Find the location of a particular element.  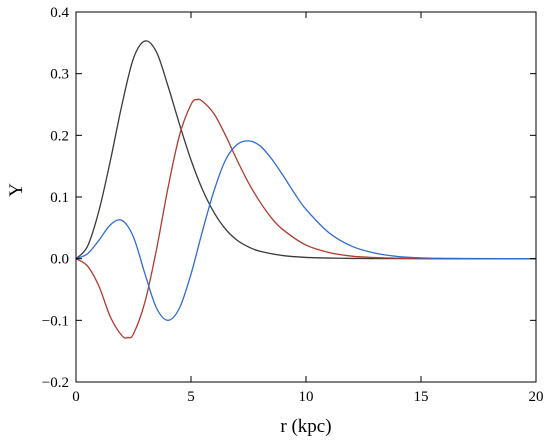

x-axis-label: r (kpc) is located at coordinates (305, 426).